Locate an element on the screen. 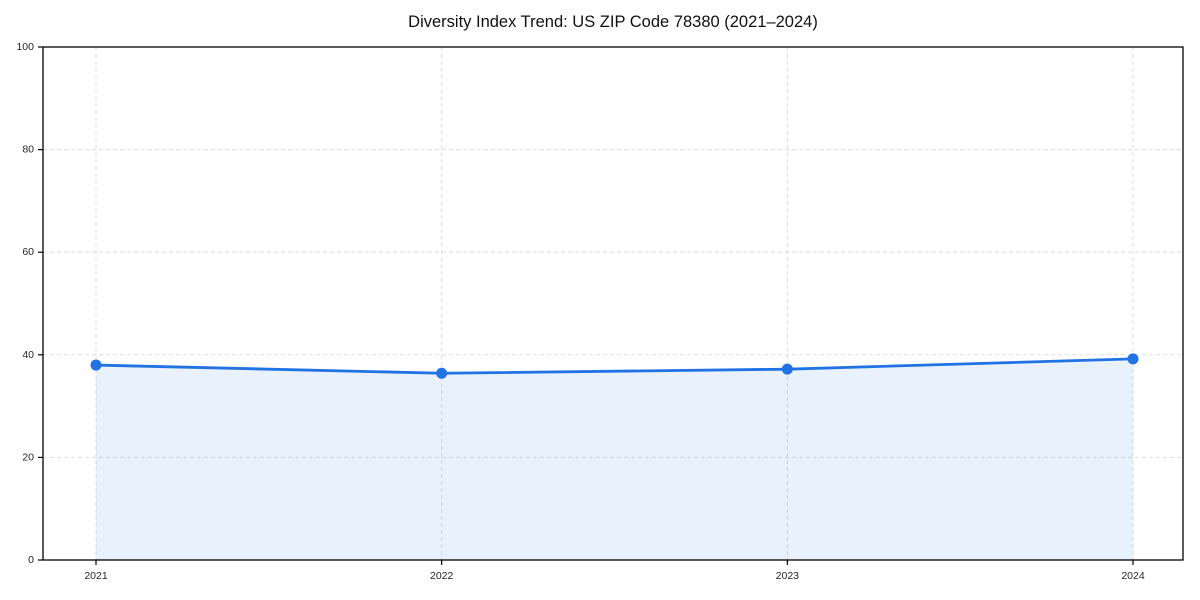  x-tick-label: 2024 is located at coordinates (1133, 576).